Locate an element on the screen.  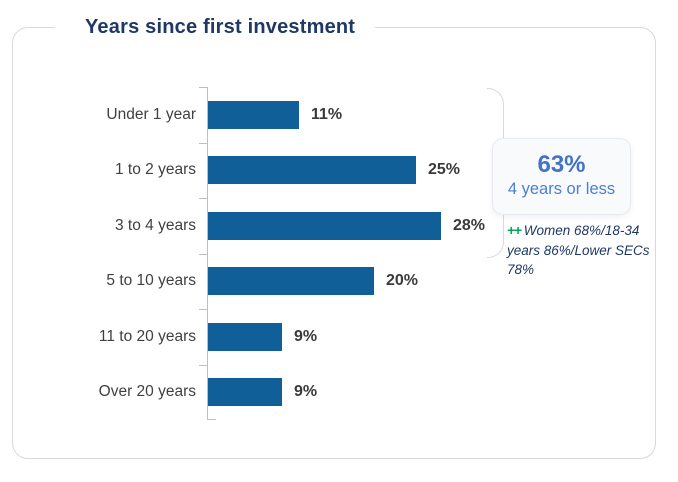
value-label: 25% is located at coordinates (444, 170).